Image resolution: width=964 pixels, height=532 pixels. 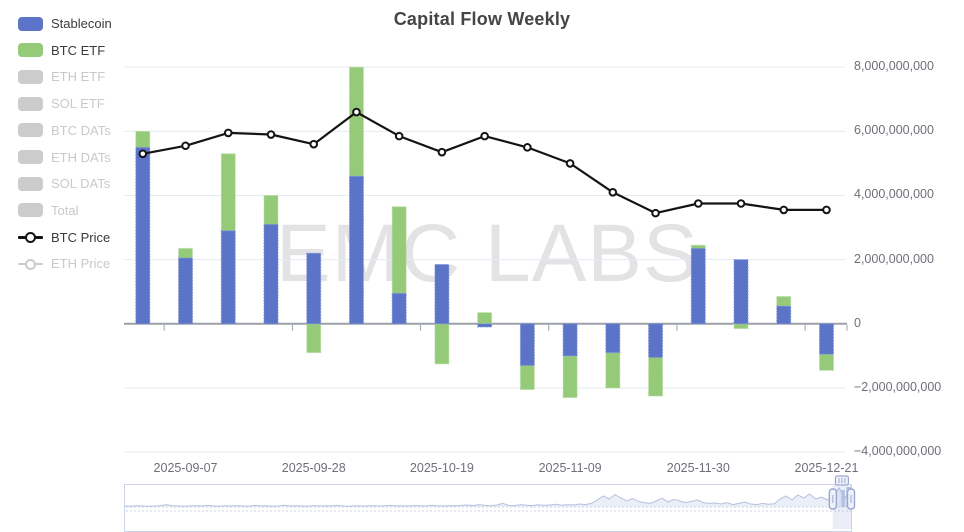 I want to click on legend-item-btc-dats: BTC DATs, so click(x=64, y=130).